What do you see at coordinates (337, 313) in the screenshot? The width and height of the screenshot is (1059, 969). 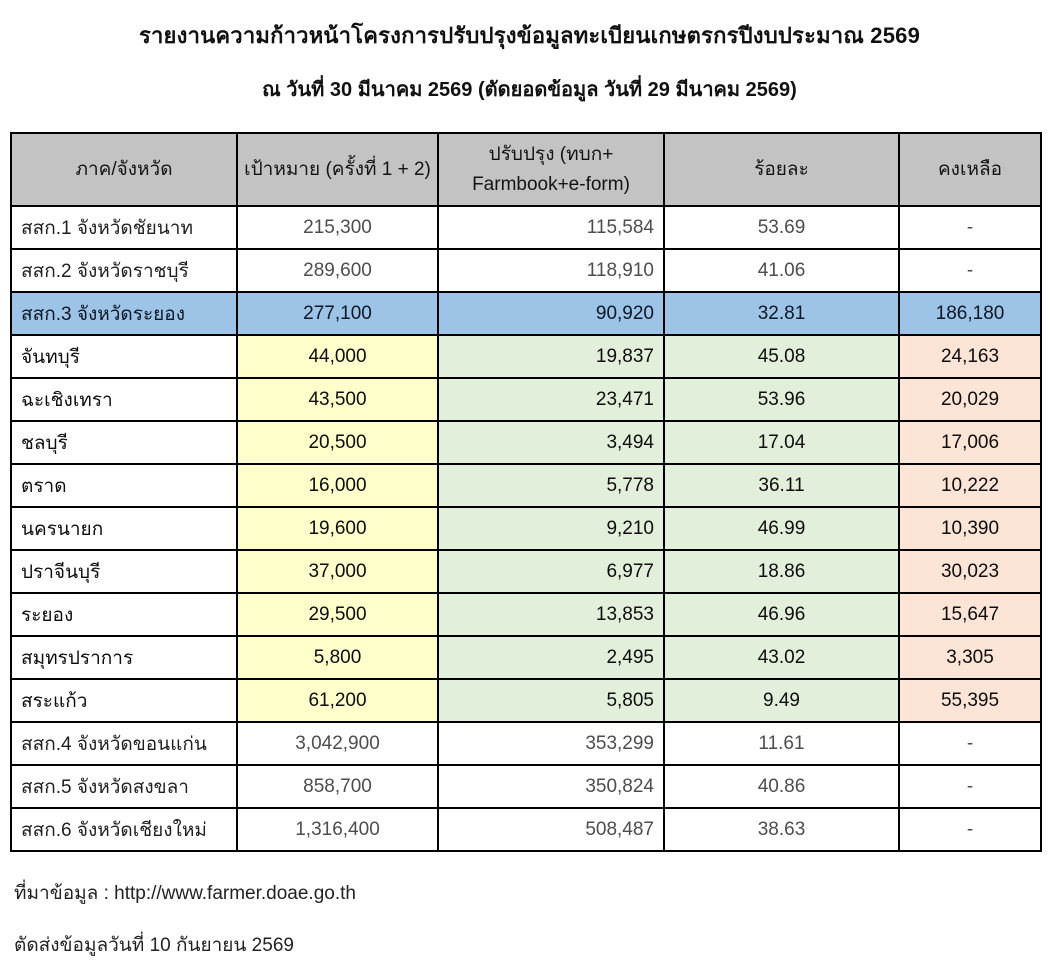 I see `cell-target: 277,100` at bounding box center [337, 313].